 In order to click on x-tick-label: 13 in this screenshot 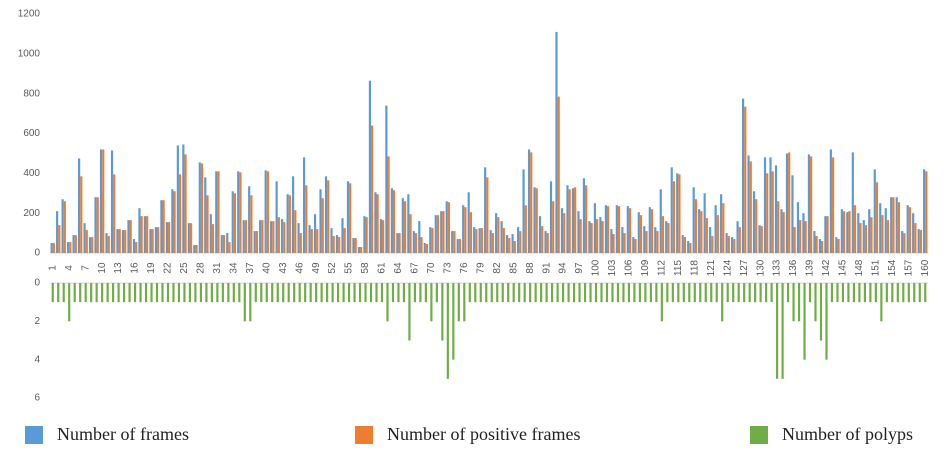, I will do `click(118, 268)`.